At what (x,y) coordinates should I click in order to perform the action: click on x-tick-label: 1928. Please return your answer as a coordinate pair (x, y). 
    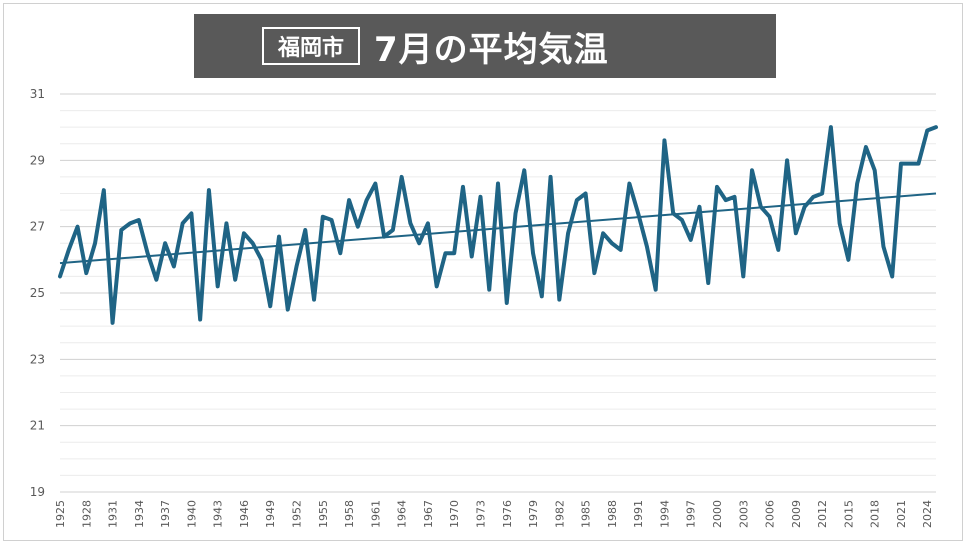
    Looking at the image, I should click on (86, 514).